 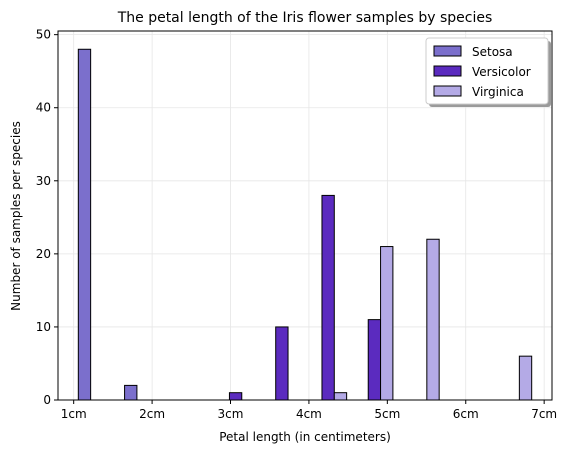 What do you see at coordinates (231, 414) in the screenshot?
I see `x-tick-label-2: 3cm` at bounding box center [231, 414].